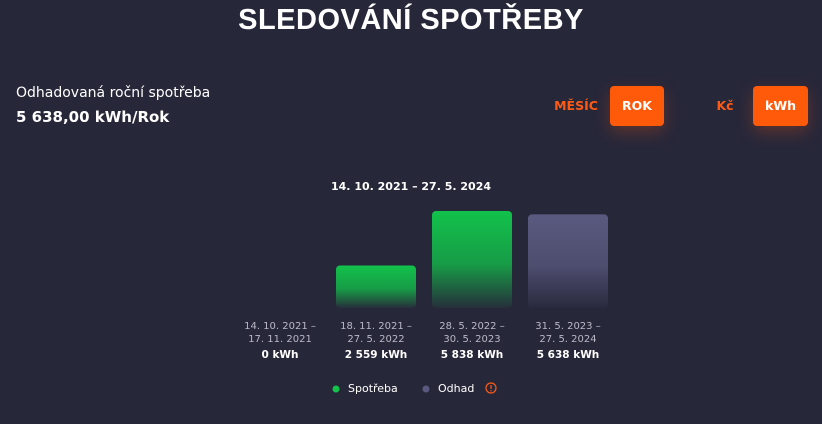  I want to click on x-tick-label: 31. 5. 2023 – 27. 5. 2024, so click(568, 333).